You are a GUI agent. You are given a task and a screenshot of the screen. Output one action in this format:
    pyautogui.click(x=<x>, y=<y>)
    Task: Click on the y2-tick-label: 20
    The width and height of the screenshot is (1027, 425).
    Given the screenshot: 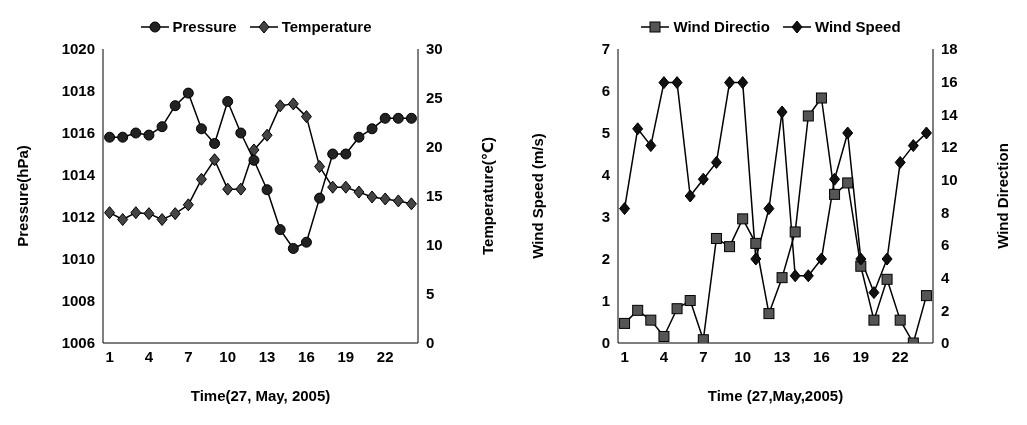 What is the action you would take?
    pyautogui.click(x=434, y=147)
    